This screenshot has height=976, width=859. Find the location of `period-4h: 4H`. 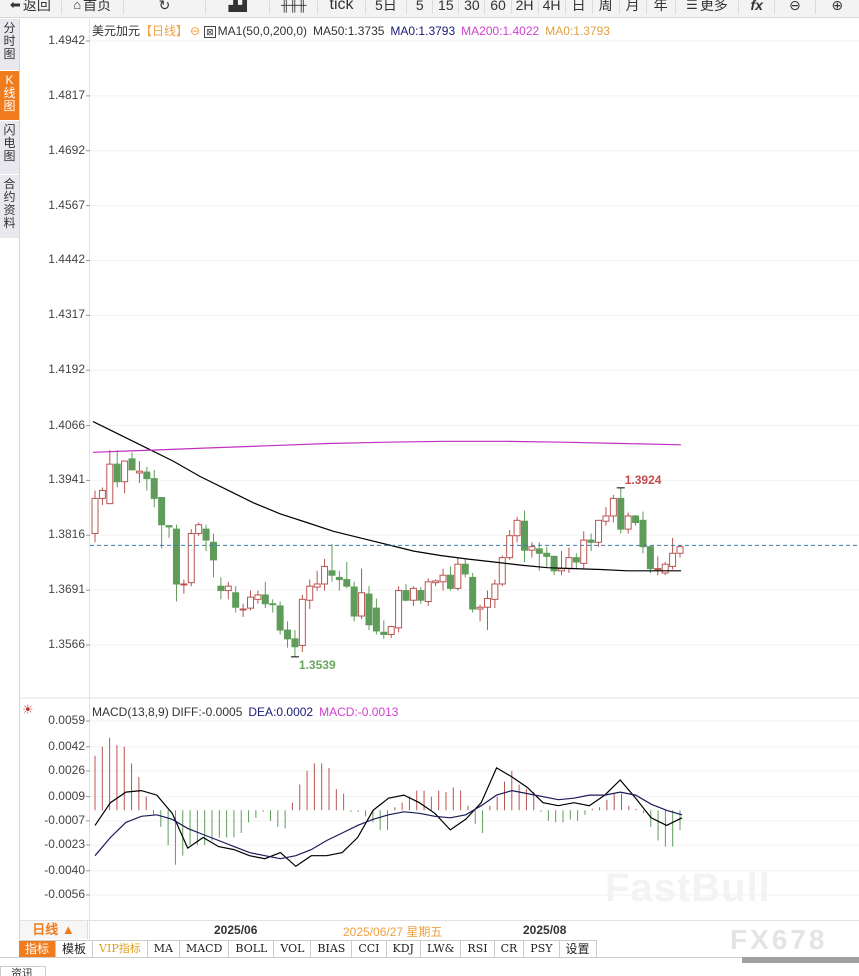

period-4h: 4H is located at coordinates (552, 7).